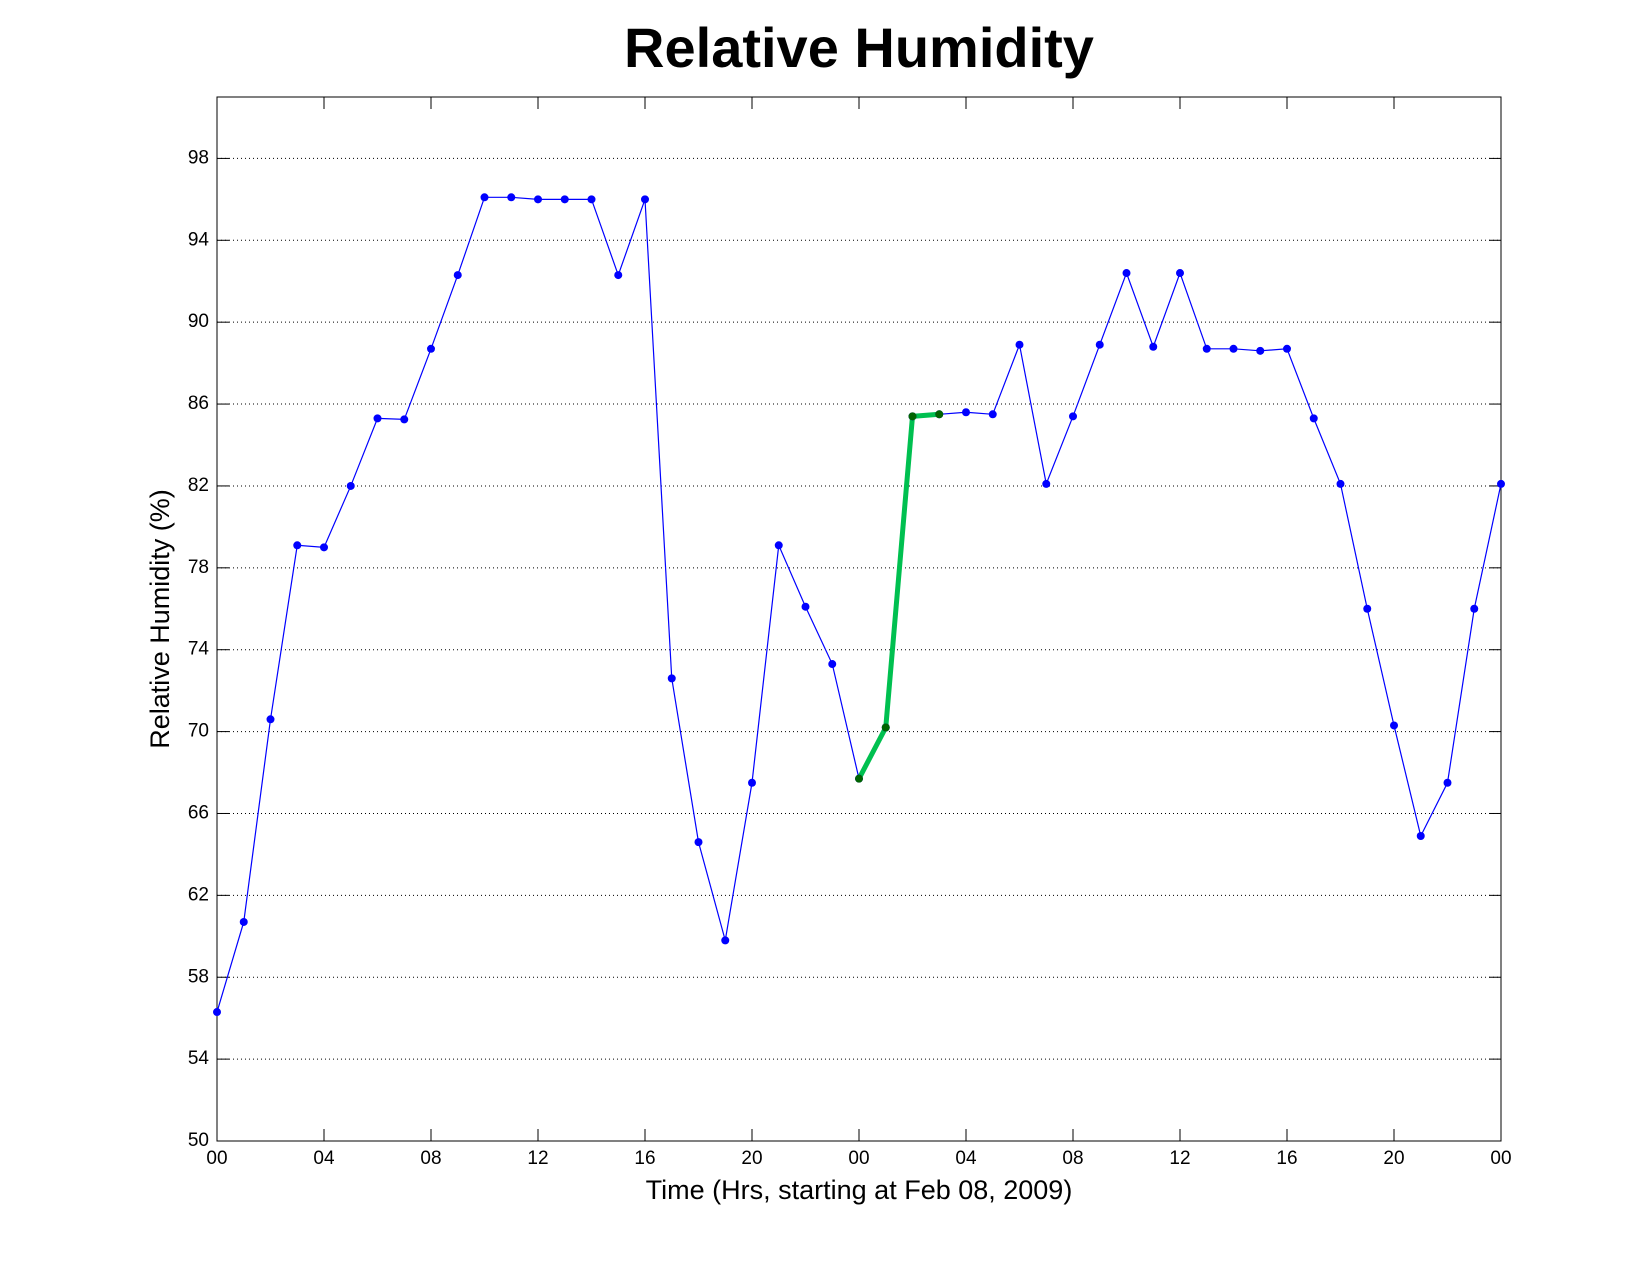 The height and width of the screenshot is (1275, 1650). What do you see at coordinates (198, 321) in the screenshot?
I see `y-tick-label: 90` at bounding box center [198, 321].